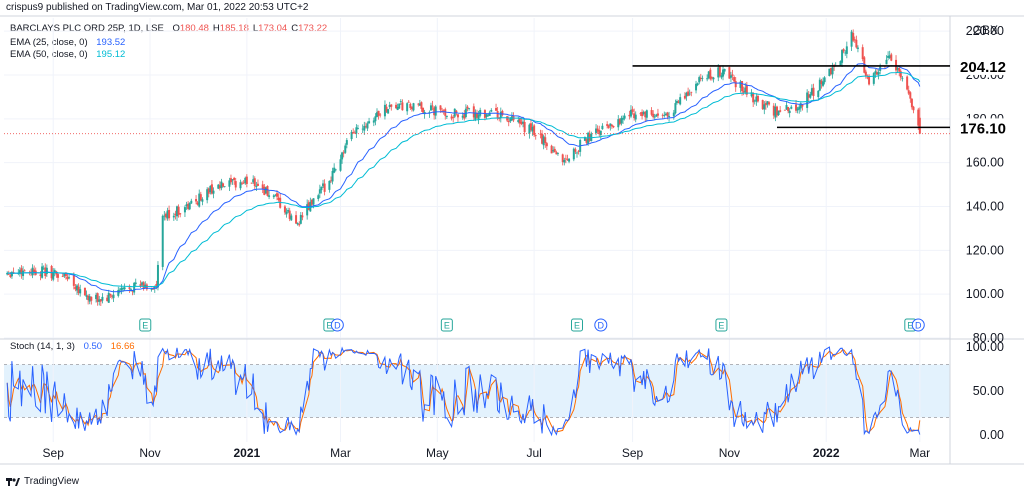  What do you see at coordinates (601, 326) in the screenshot?
I see `dividend-marker-label: D` at bounding box center [601, 326].